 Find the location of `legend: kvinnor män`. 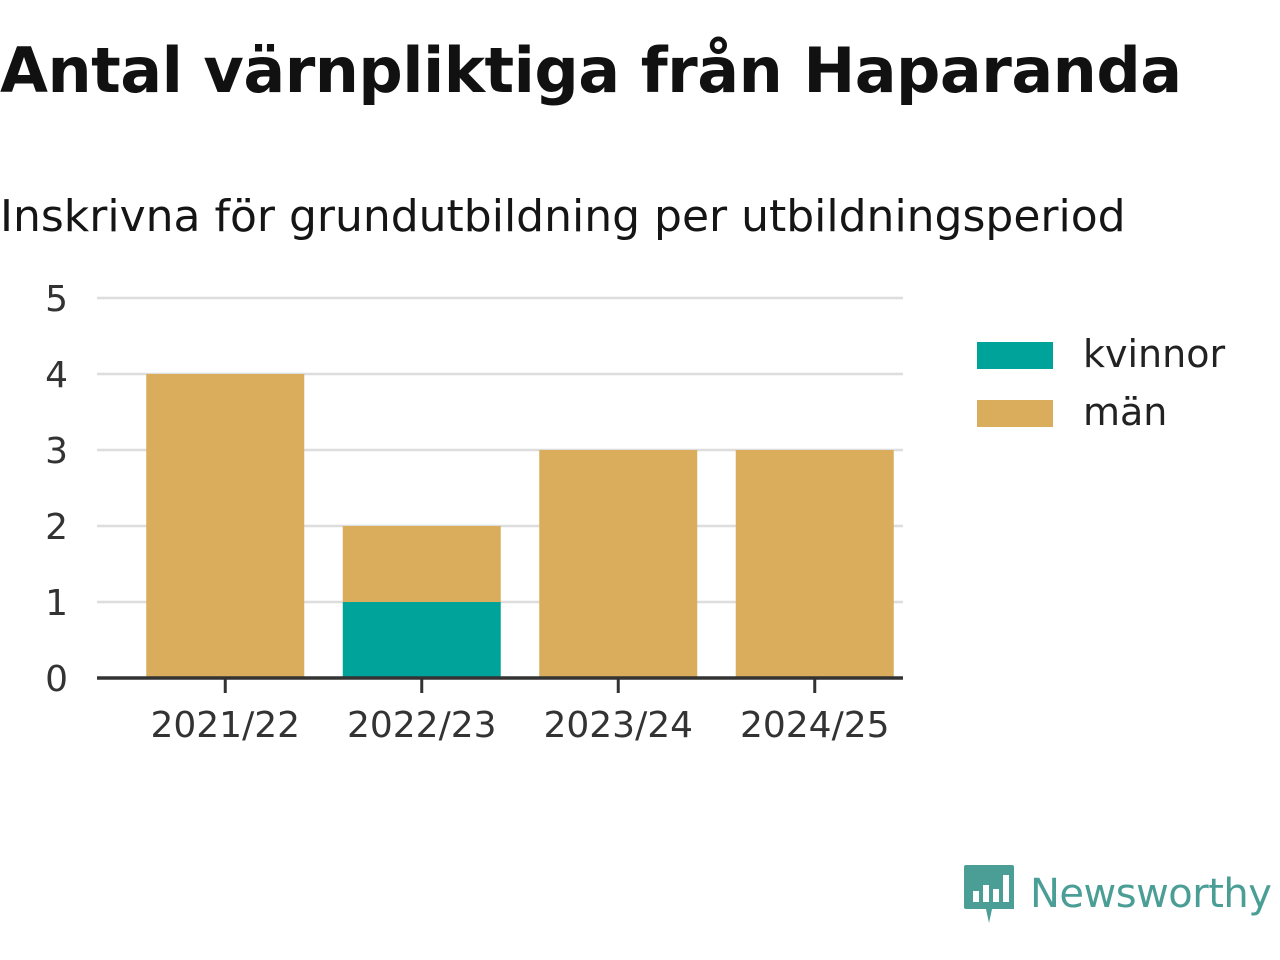

legend: kvinnor män is located at coordinates (1101, 383).